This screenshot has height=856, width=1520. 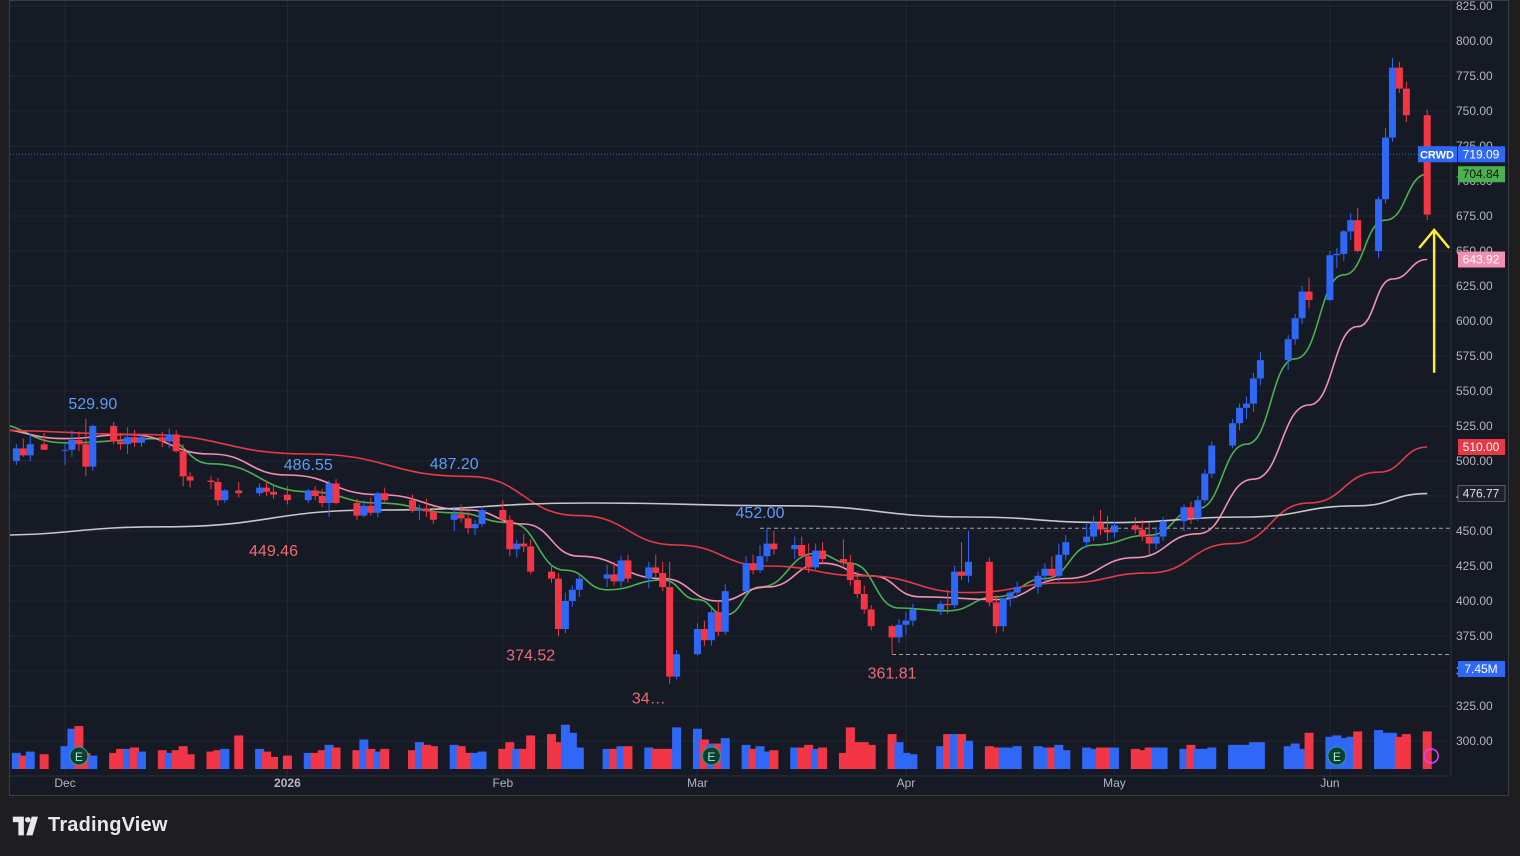 I want to click on price-tick-label: 450.00, so click(x=1474, y=531).